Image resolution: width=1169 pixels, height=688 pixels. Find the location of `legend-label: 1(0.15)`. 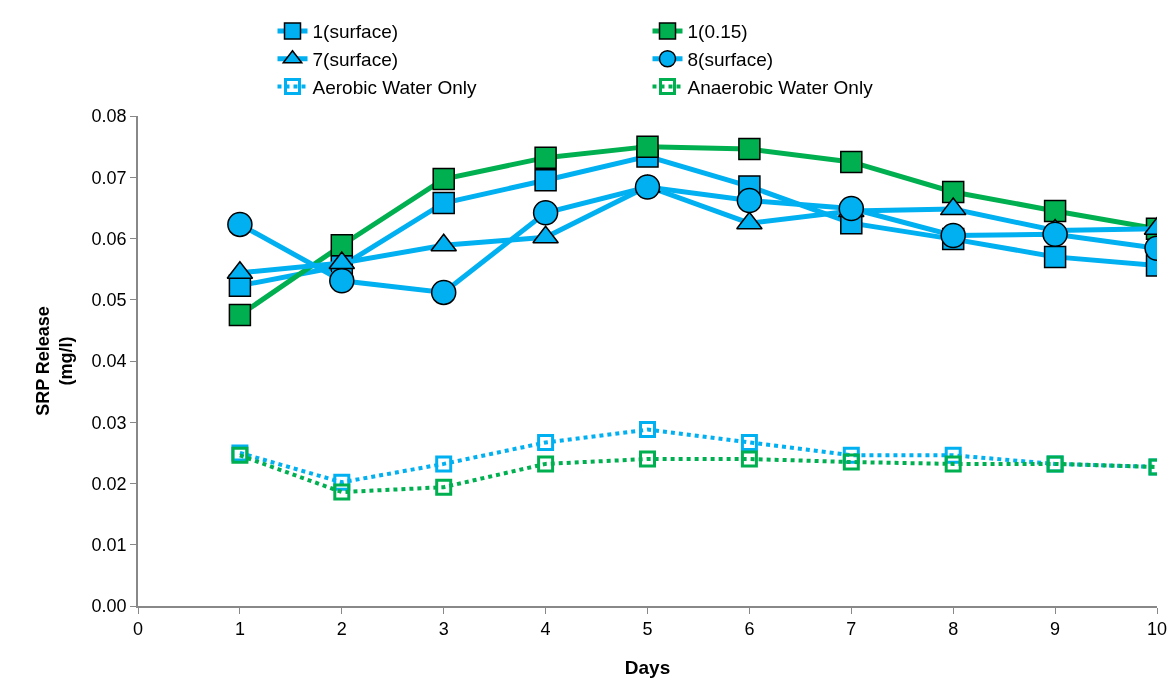

legend-label: 1(0.15) is located at coordinates (717, 32).